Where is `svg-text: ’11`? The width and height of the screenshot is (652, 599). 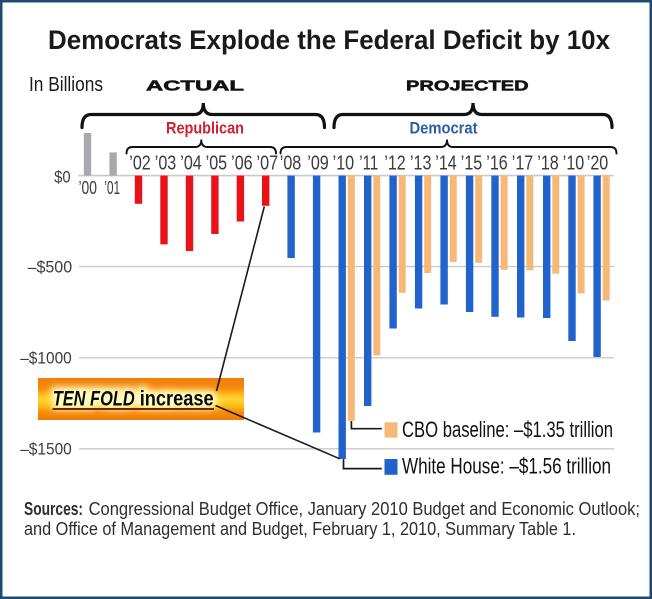
svg-text: ’11 is located at coordinates (368, 162).